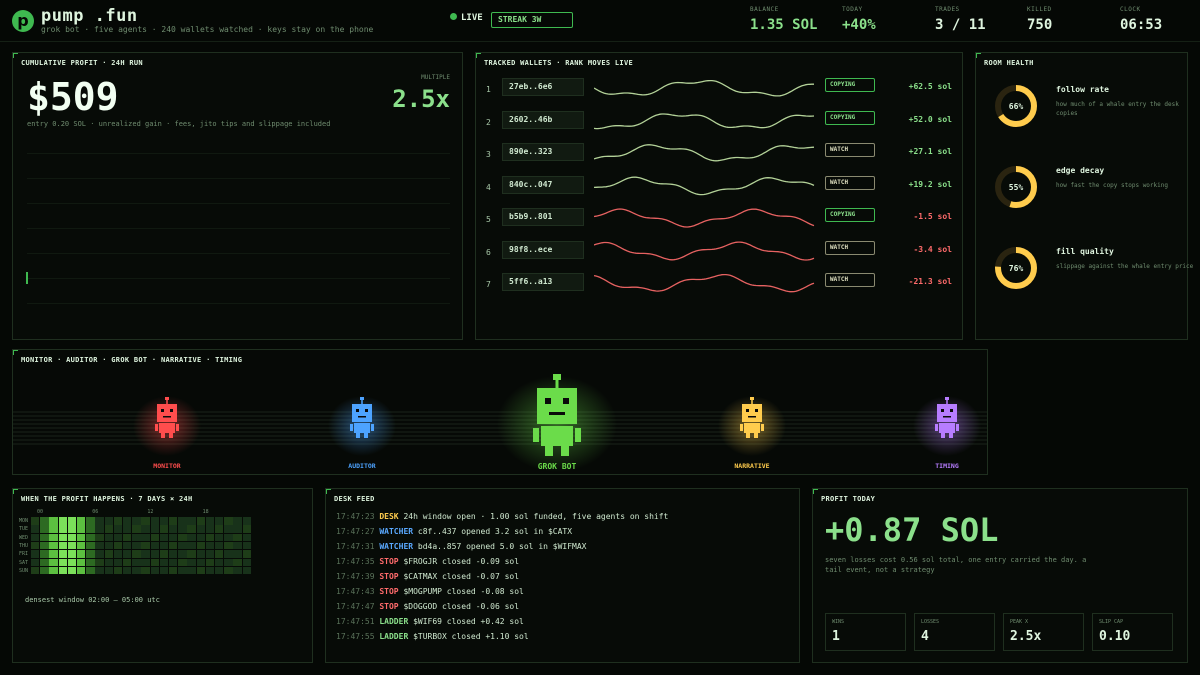 This screenshot has width=1200, height=675. What do you see at coordinates (205, 512) in the screenshot?
I see `heatmap-hour-label: 18` at bounding box center [205, 512].